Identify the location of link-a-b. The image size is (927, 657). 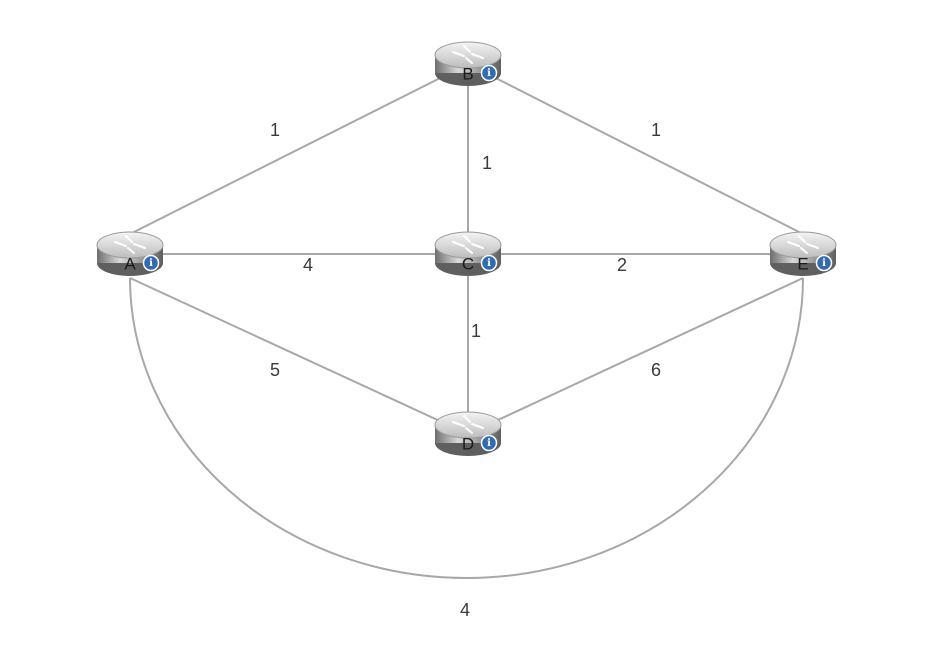
(299, 149).